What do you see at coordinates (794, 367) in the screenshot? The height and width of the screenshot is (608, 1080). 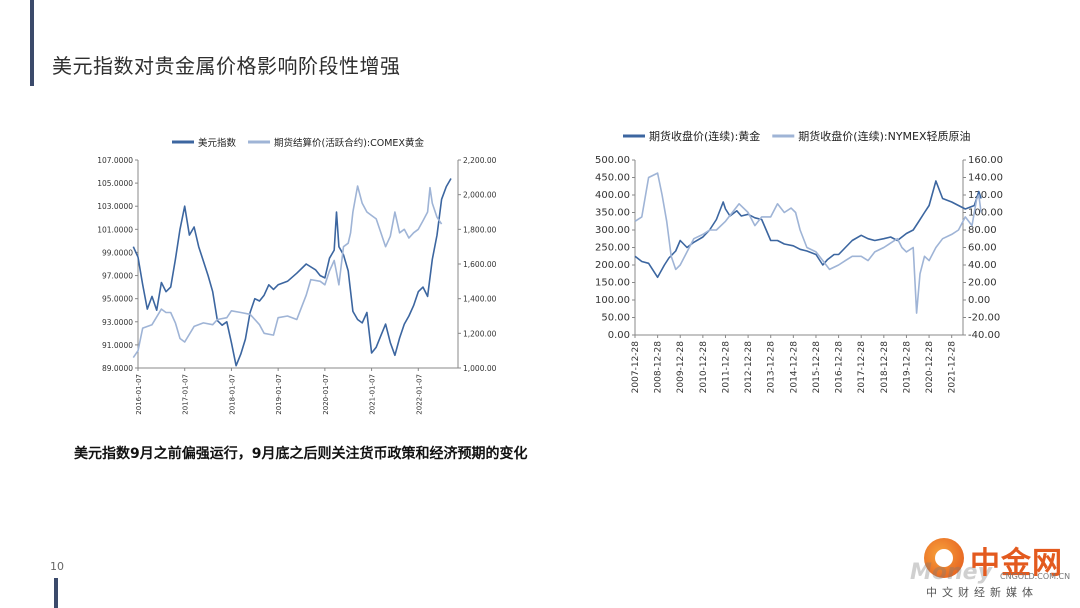 I see `x-axis-tick-label: 2014-12-28` at bounding box center [794, 367].